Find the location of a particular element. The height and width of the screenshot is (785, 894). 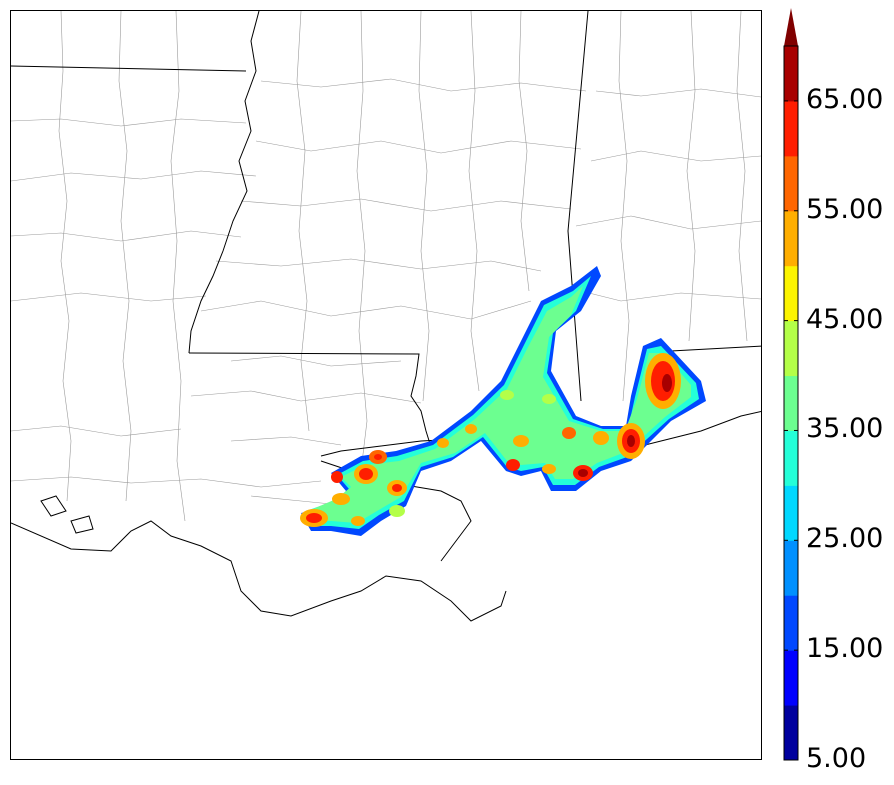

colorbar-tick-label: 65.00 is located at coordinates (845, 99).